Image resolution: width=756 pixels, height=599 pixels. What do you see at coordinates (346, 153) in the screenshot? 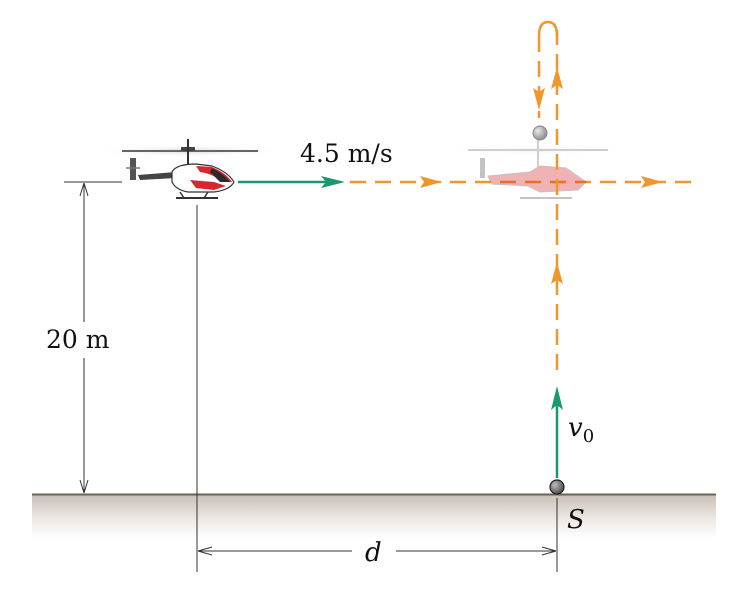
I see `speed-label: 4.5 m/s` at bounding box center [346, 153].